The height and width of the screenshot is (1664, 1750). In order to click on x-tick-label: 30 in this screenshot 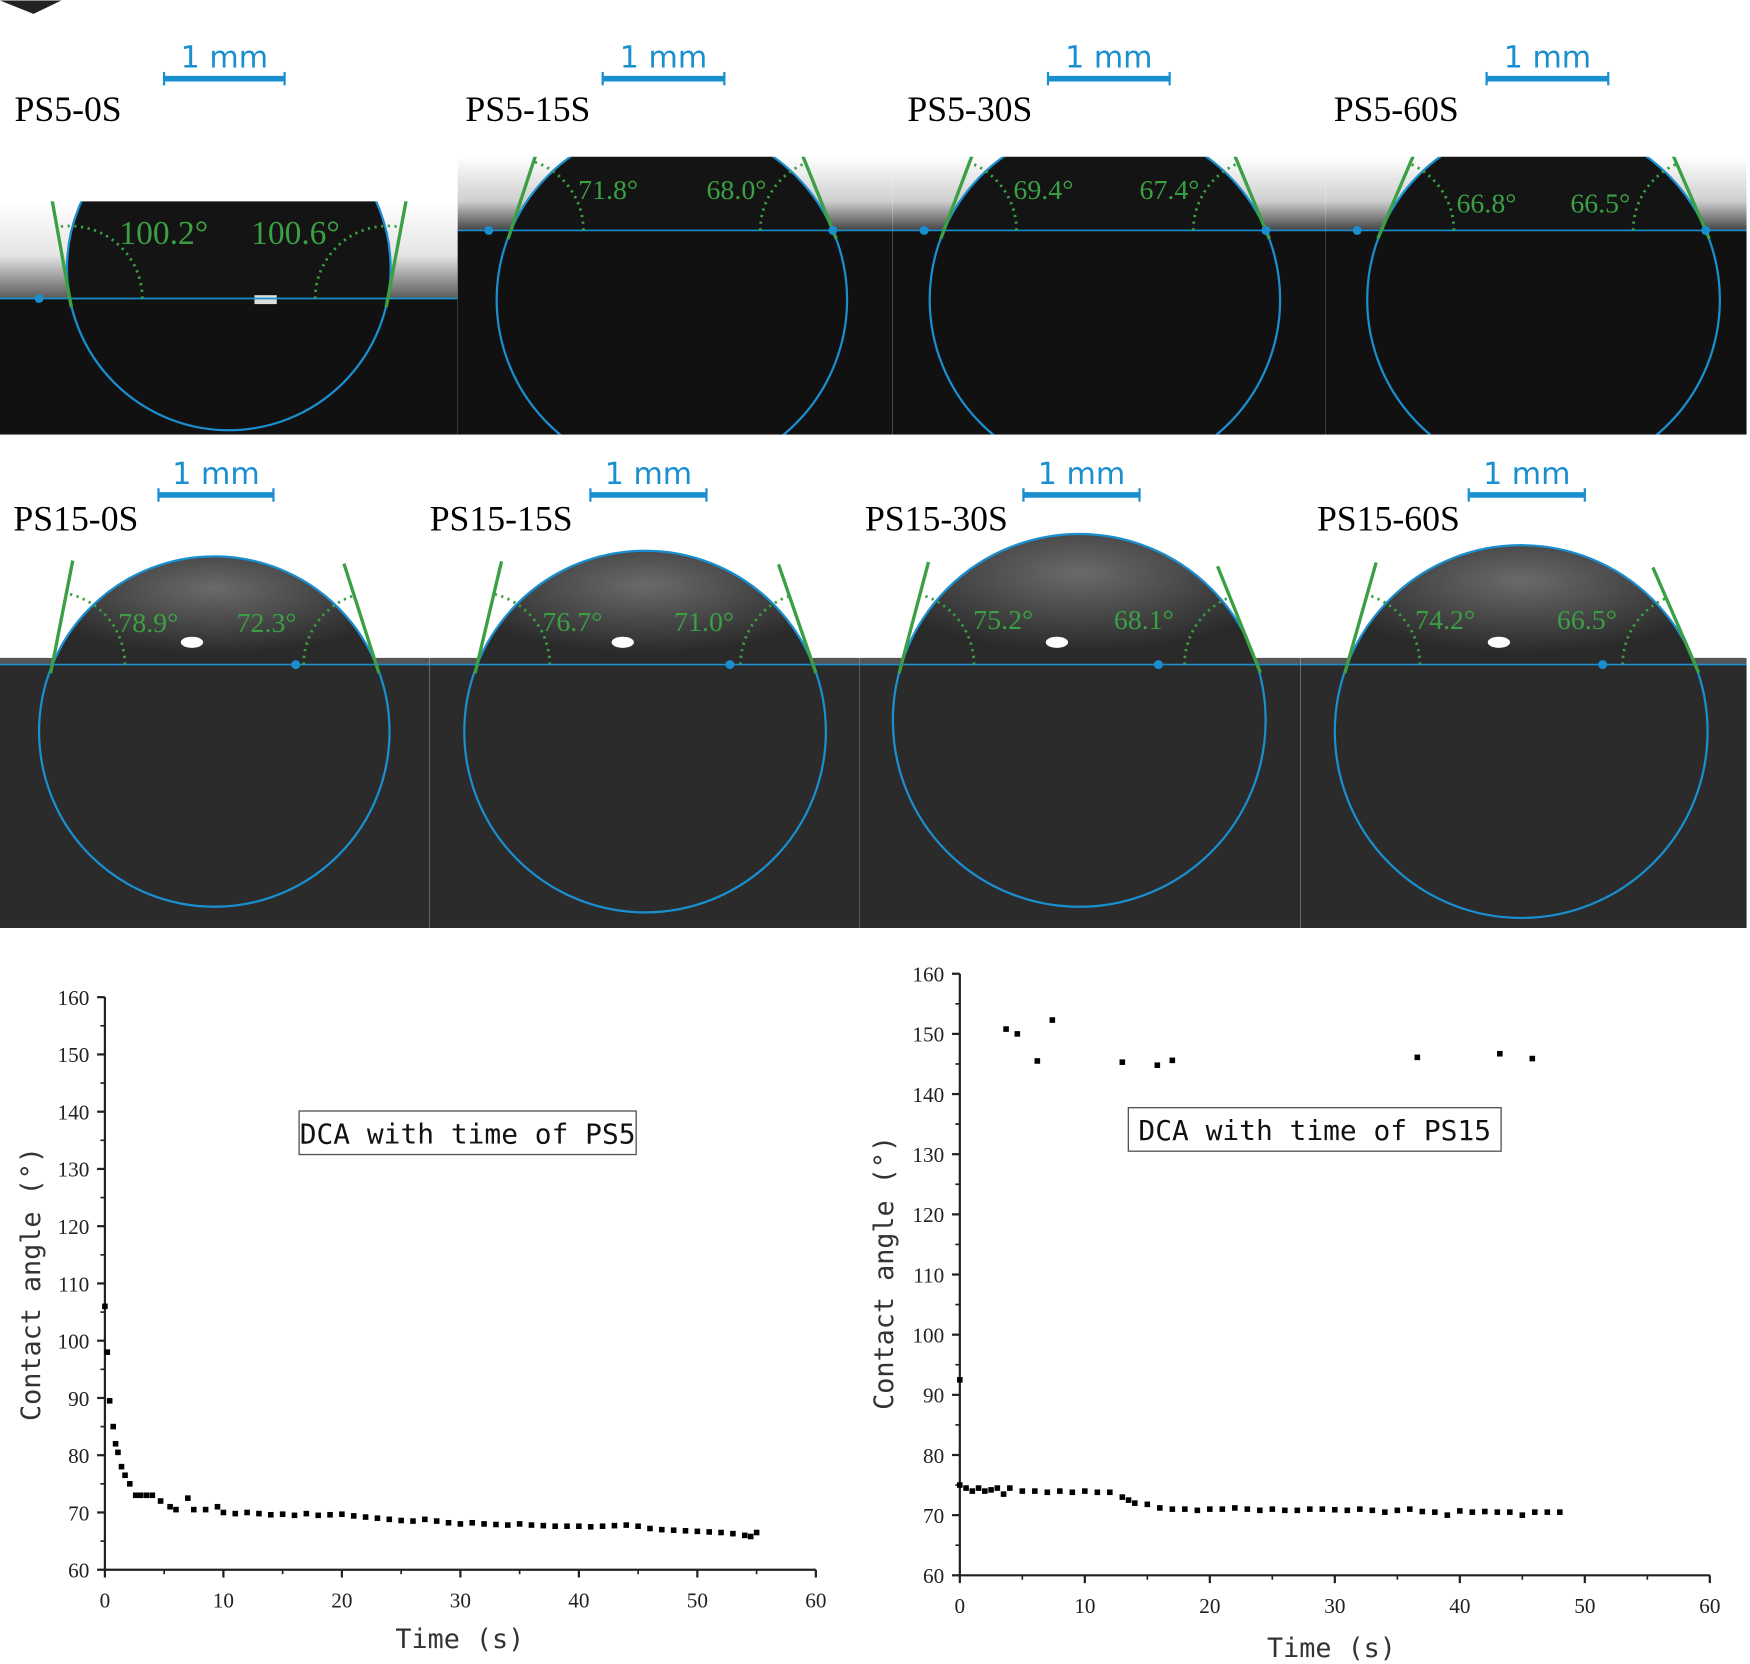, I will do `click(460, 1601)`.